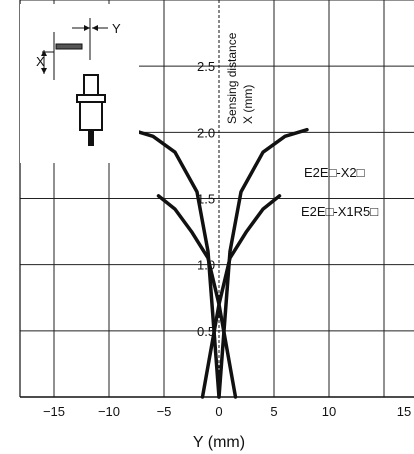 Image resolution: width=414 pixels, height=454 pixels. What do you see at coordinates (206, 132) in the screenshot?
I see `y-tick-label: 2.0` at bounding box center [206, 132].